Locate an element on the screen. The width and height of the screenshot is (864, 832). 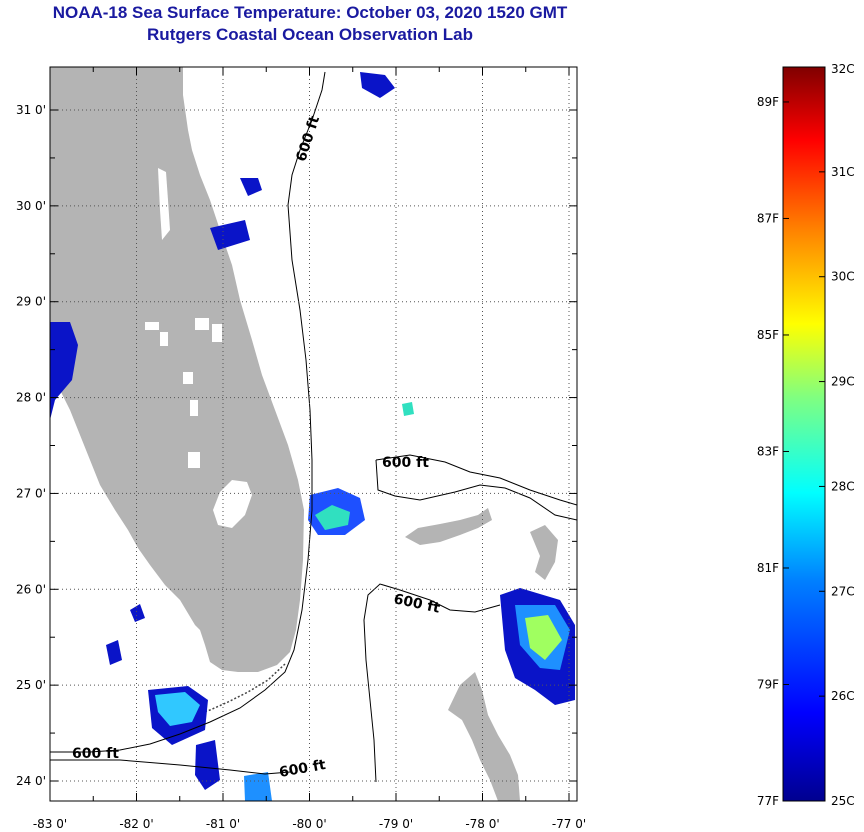
latitude-label: 27 0' is located at coordinates (31, 493).